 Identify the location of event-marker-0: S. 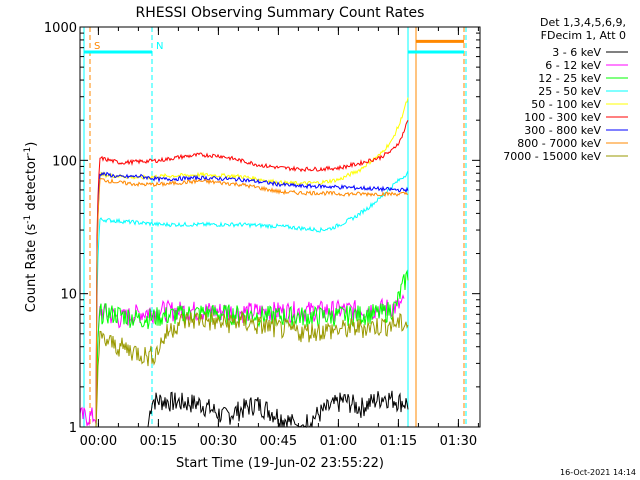
(97, 46).